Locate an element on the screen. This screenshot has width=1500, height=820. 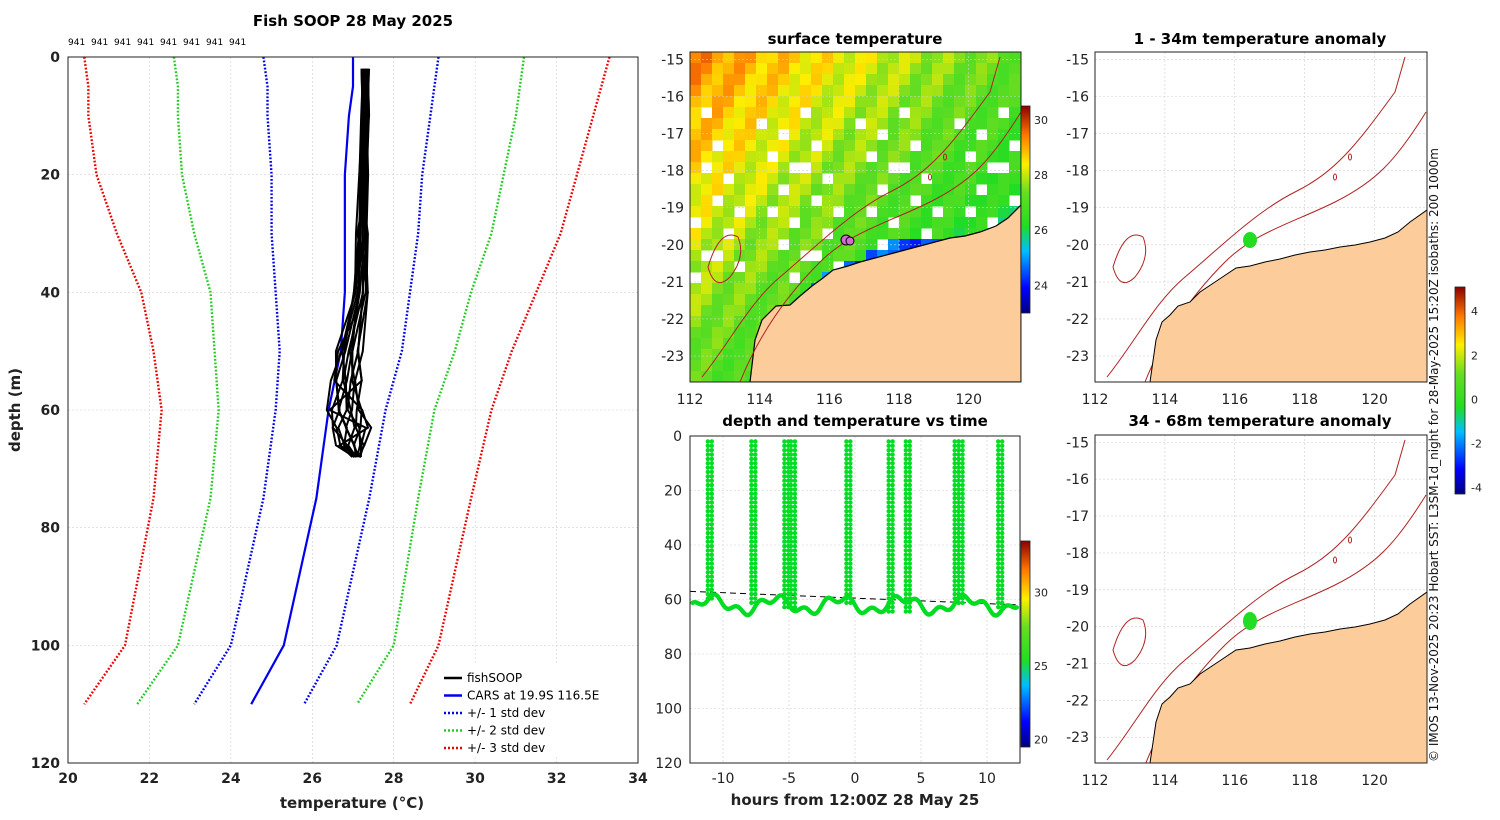
map-ytick-label: -21 is located at coordinates (1077, 283).